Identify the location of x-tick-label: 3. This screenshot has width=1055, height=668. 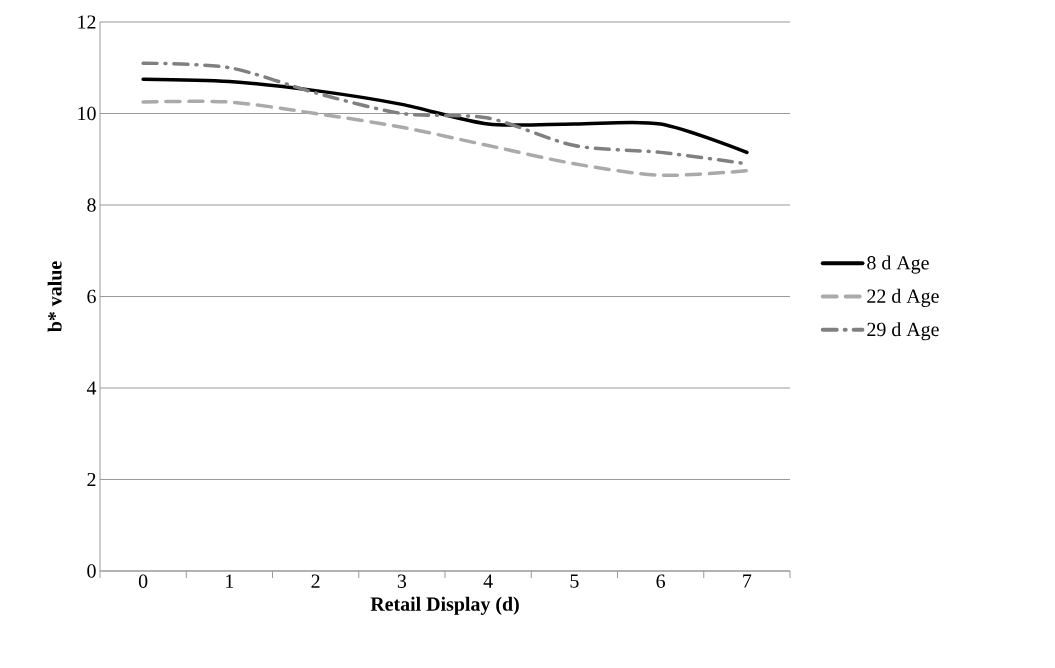
(402, 581).